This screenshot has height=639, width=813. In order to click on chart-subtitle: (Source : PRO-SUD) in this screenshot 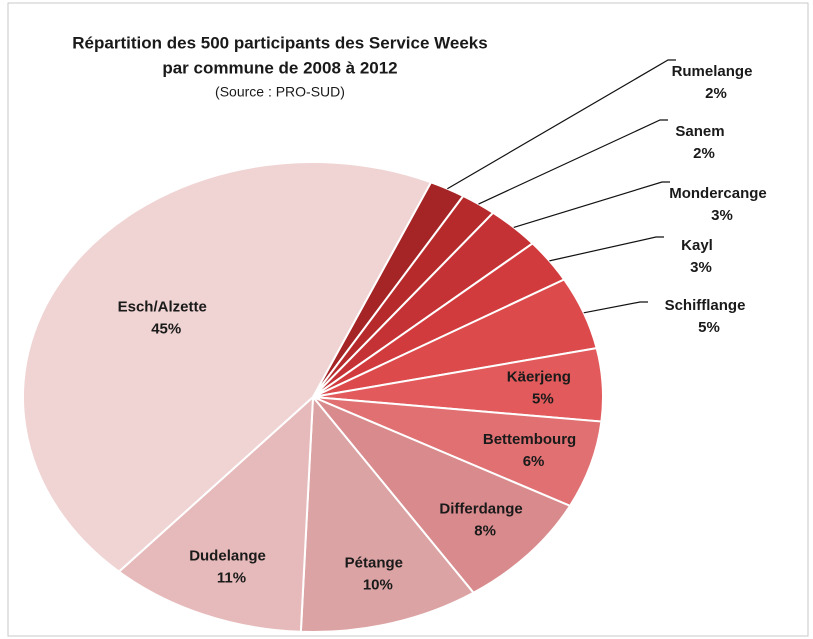, I will do `click(280, 92)`.